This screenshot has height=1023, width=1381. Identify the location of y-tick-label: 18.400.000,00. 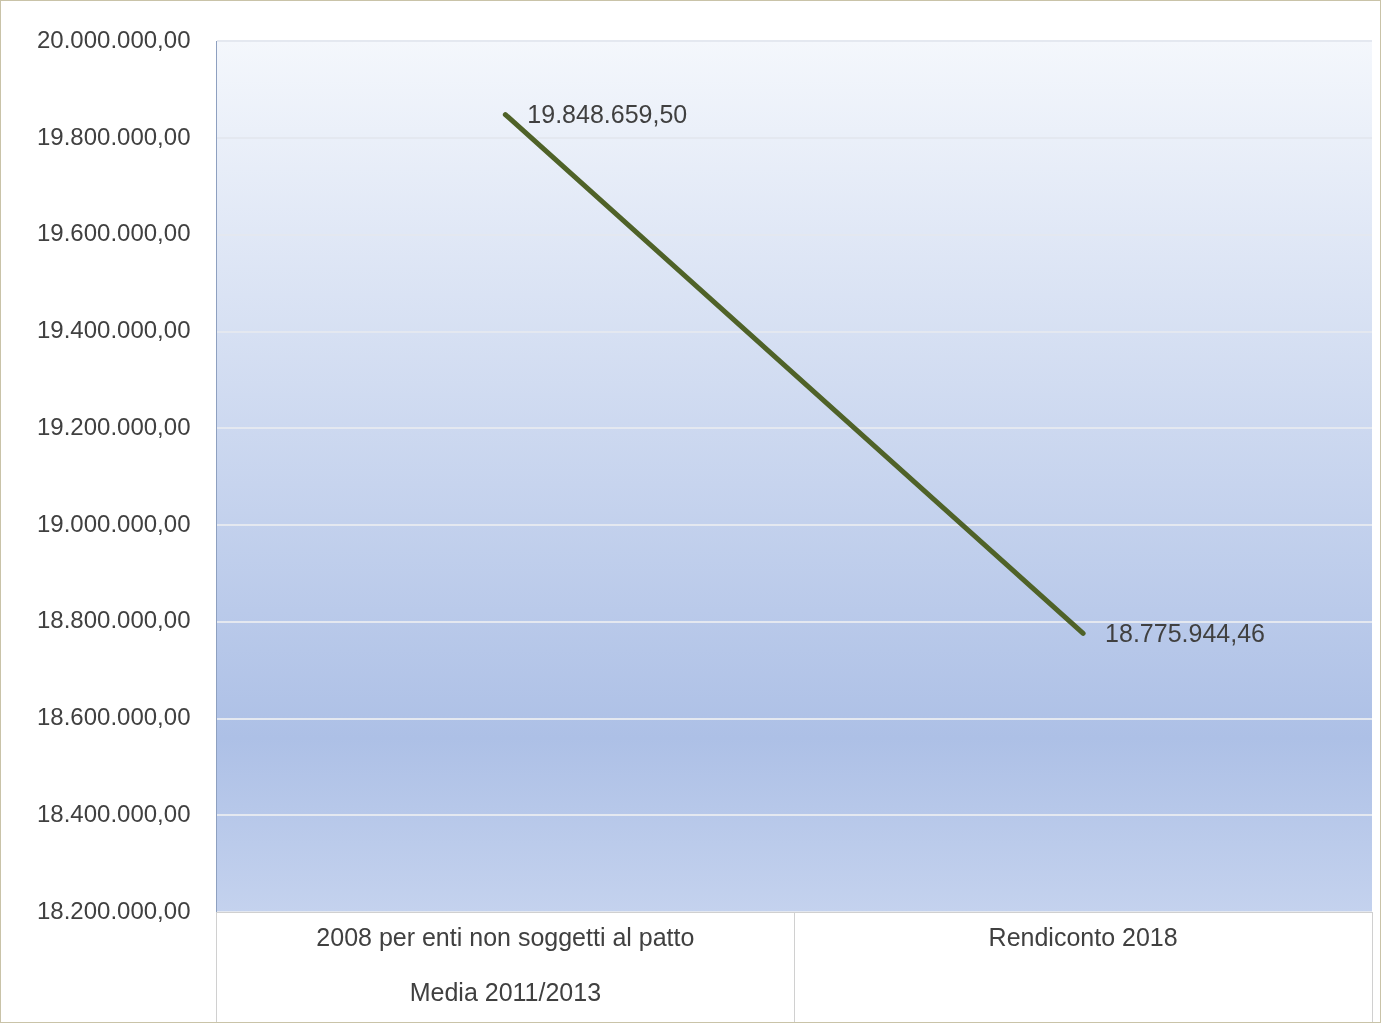
(114, 813).